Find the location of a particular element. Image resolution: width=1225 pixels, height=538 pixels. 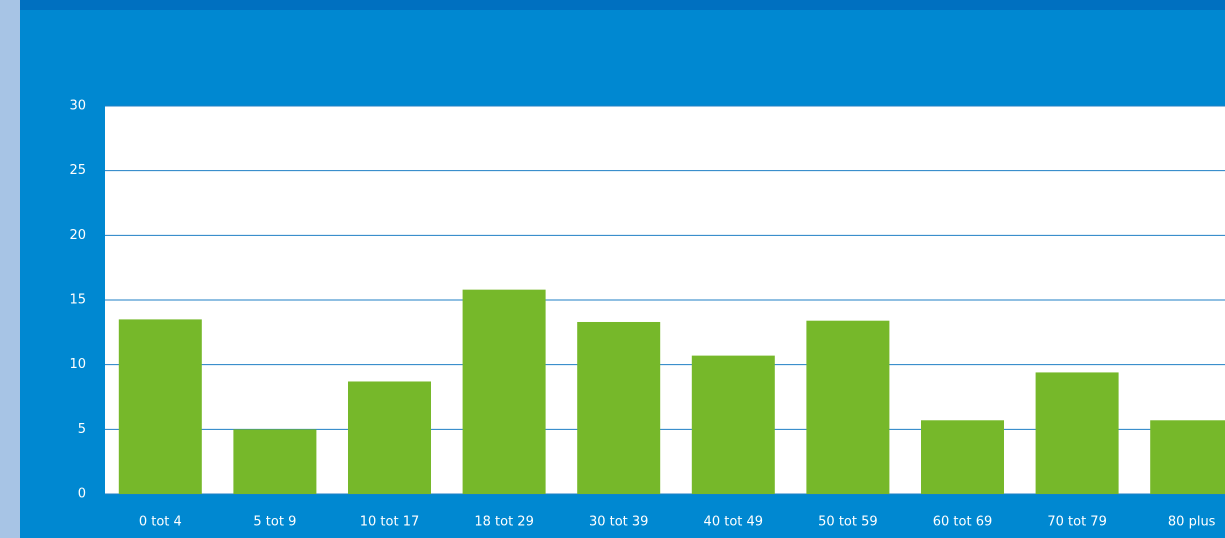

x-tick-label: 40 tot 49 is located at coordinates (734, 522).